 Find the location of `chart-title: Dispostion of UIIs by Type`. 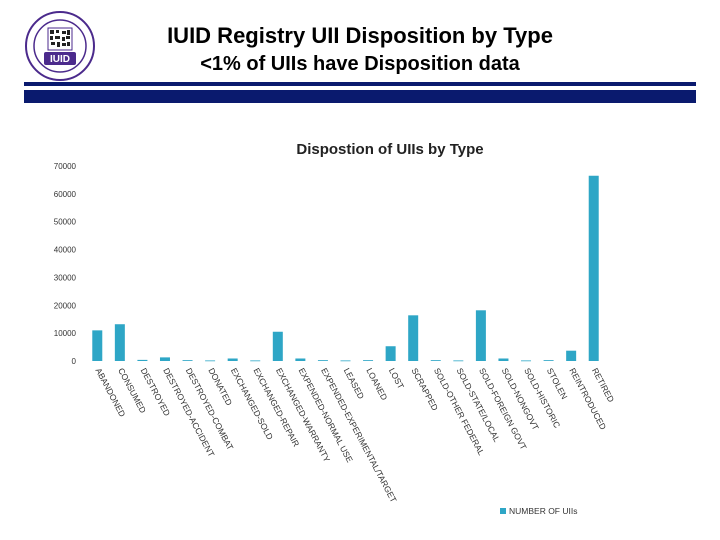

chart-title: Dispostion of UIIs by Type is located at coordinates (390, 149).